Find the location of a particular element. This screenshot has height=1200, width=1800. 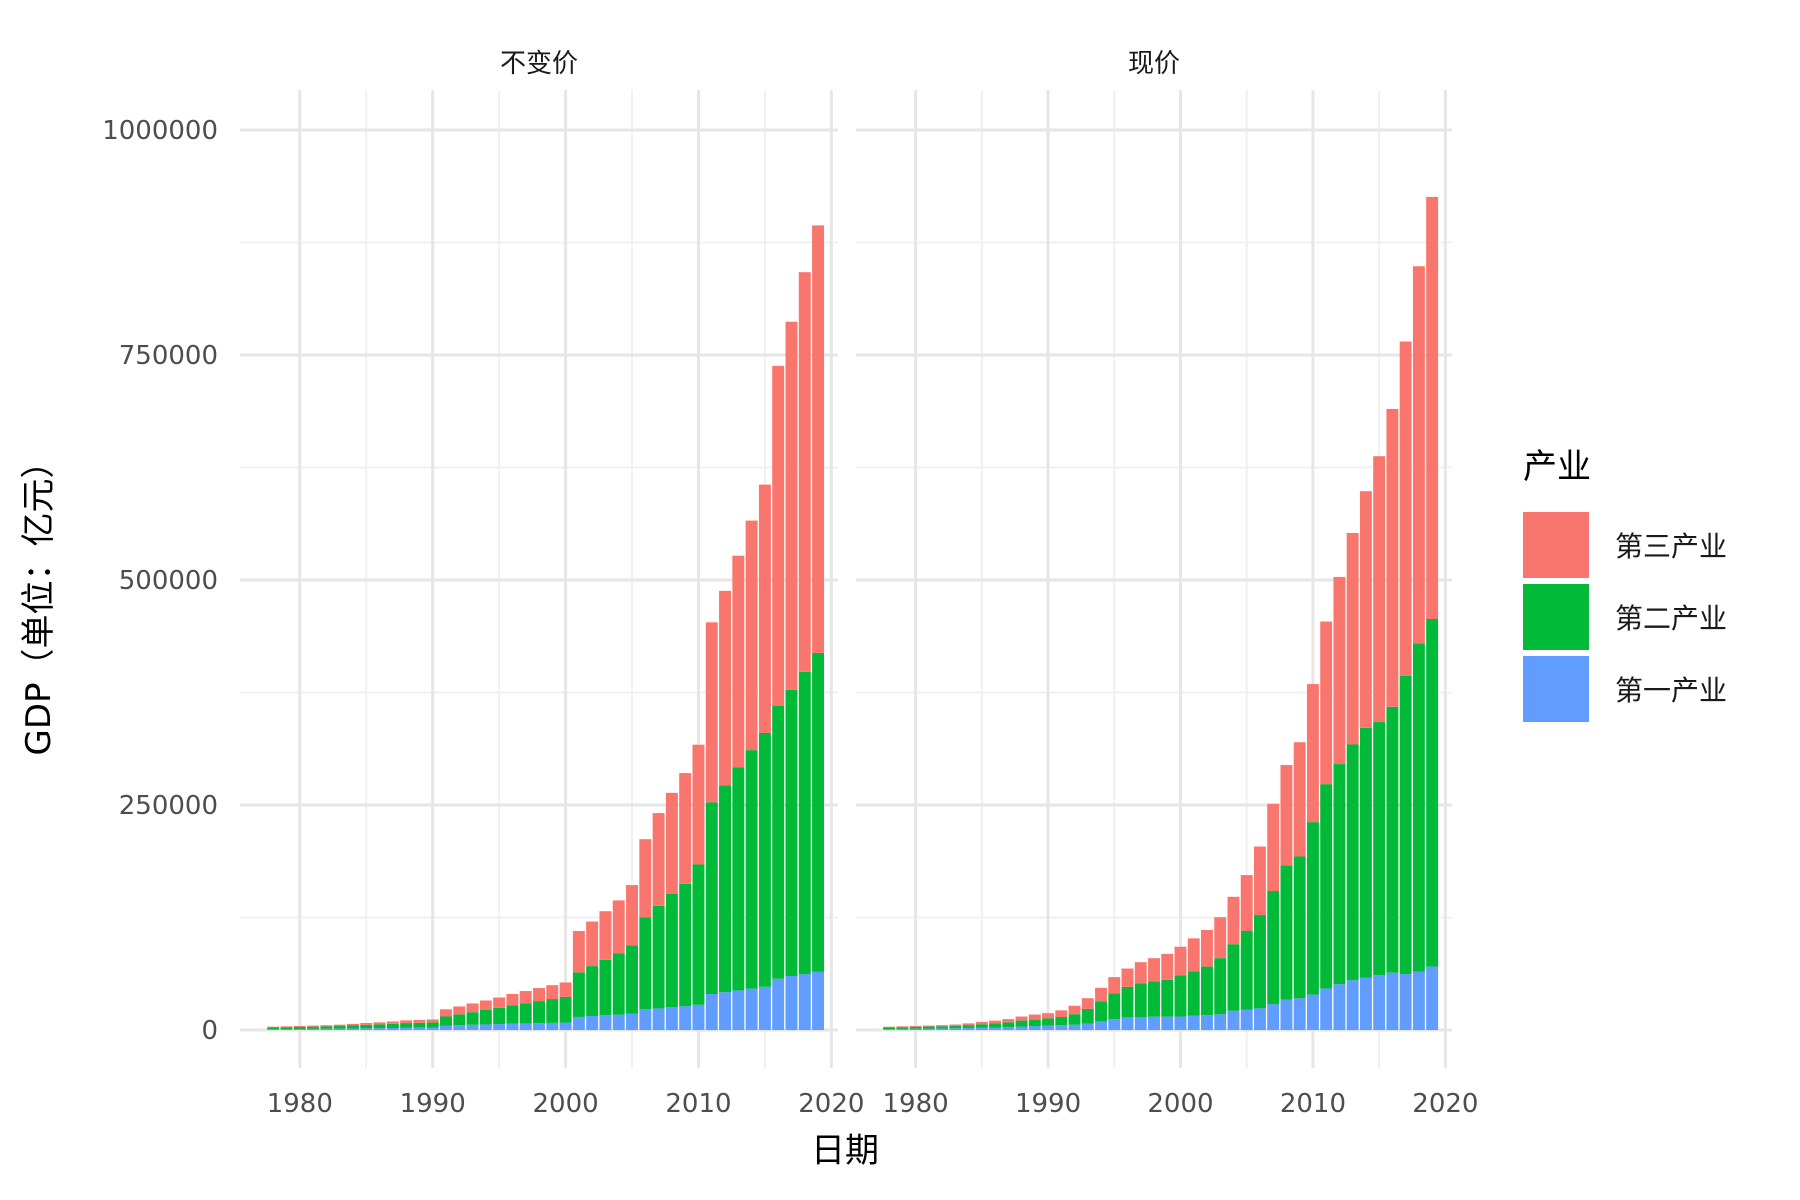

bar-secondary-2014 is located at coordinates (1365, 852).